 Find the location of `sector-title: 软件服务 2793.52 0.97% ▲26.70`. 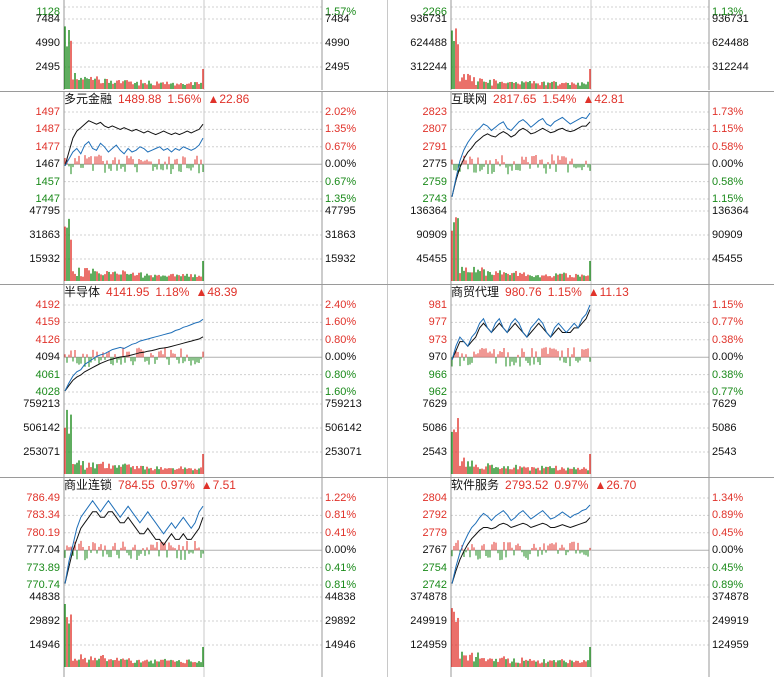

sector-title: 软件服务 2793.52 0.97% ▲26.70 is located at coordinates (543, 485).